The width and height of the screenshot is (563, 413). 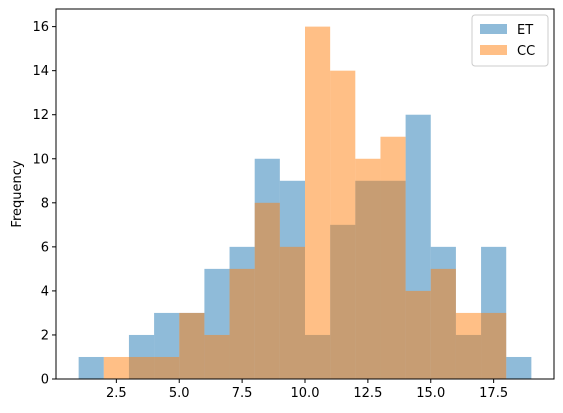 I want to click on legend-box, so click(x=510, y=40).